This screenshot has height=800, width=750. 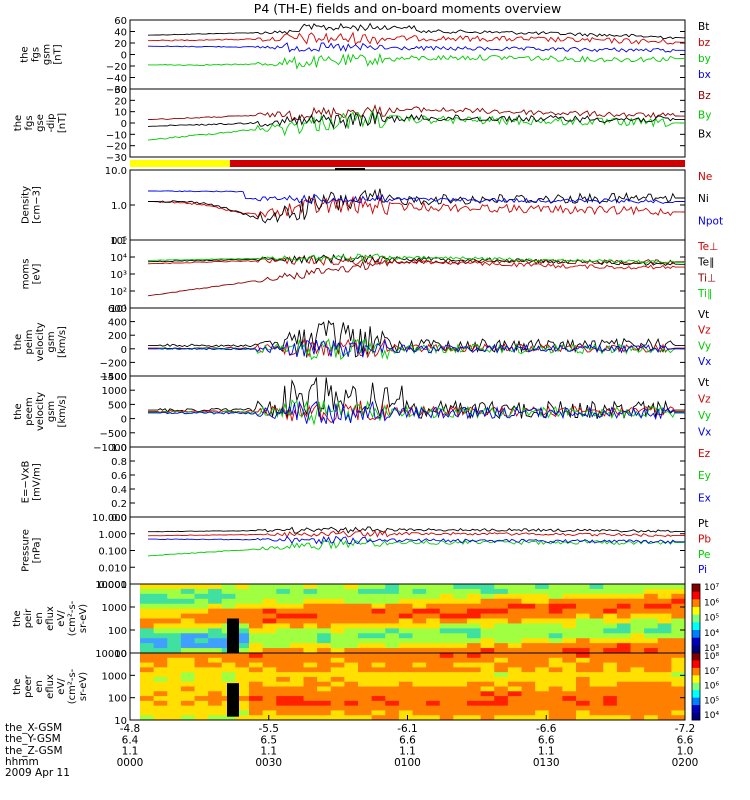 What do you see at coordinates (18, 123) in the screenshot?
I see `y-axis-label-line: the` at bounding box center [18, 123].